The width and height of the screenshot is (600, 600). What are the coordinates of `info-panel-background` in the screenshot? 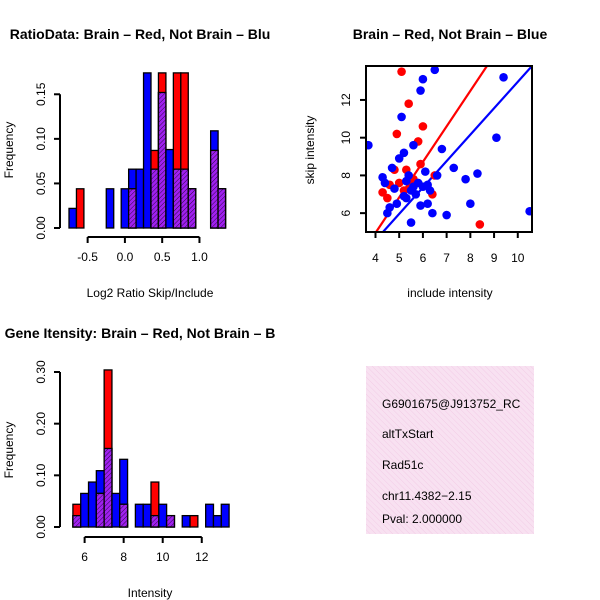 It's located at (450, 450).